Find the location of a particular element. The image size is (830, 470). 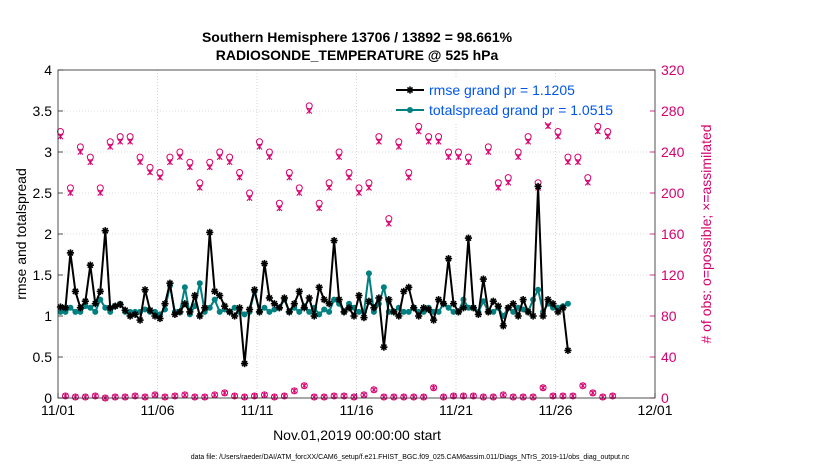

y-axis-label: rmse and totalspread is located at coordinates (21, 234).